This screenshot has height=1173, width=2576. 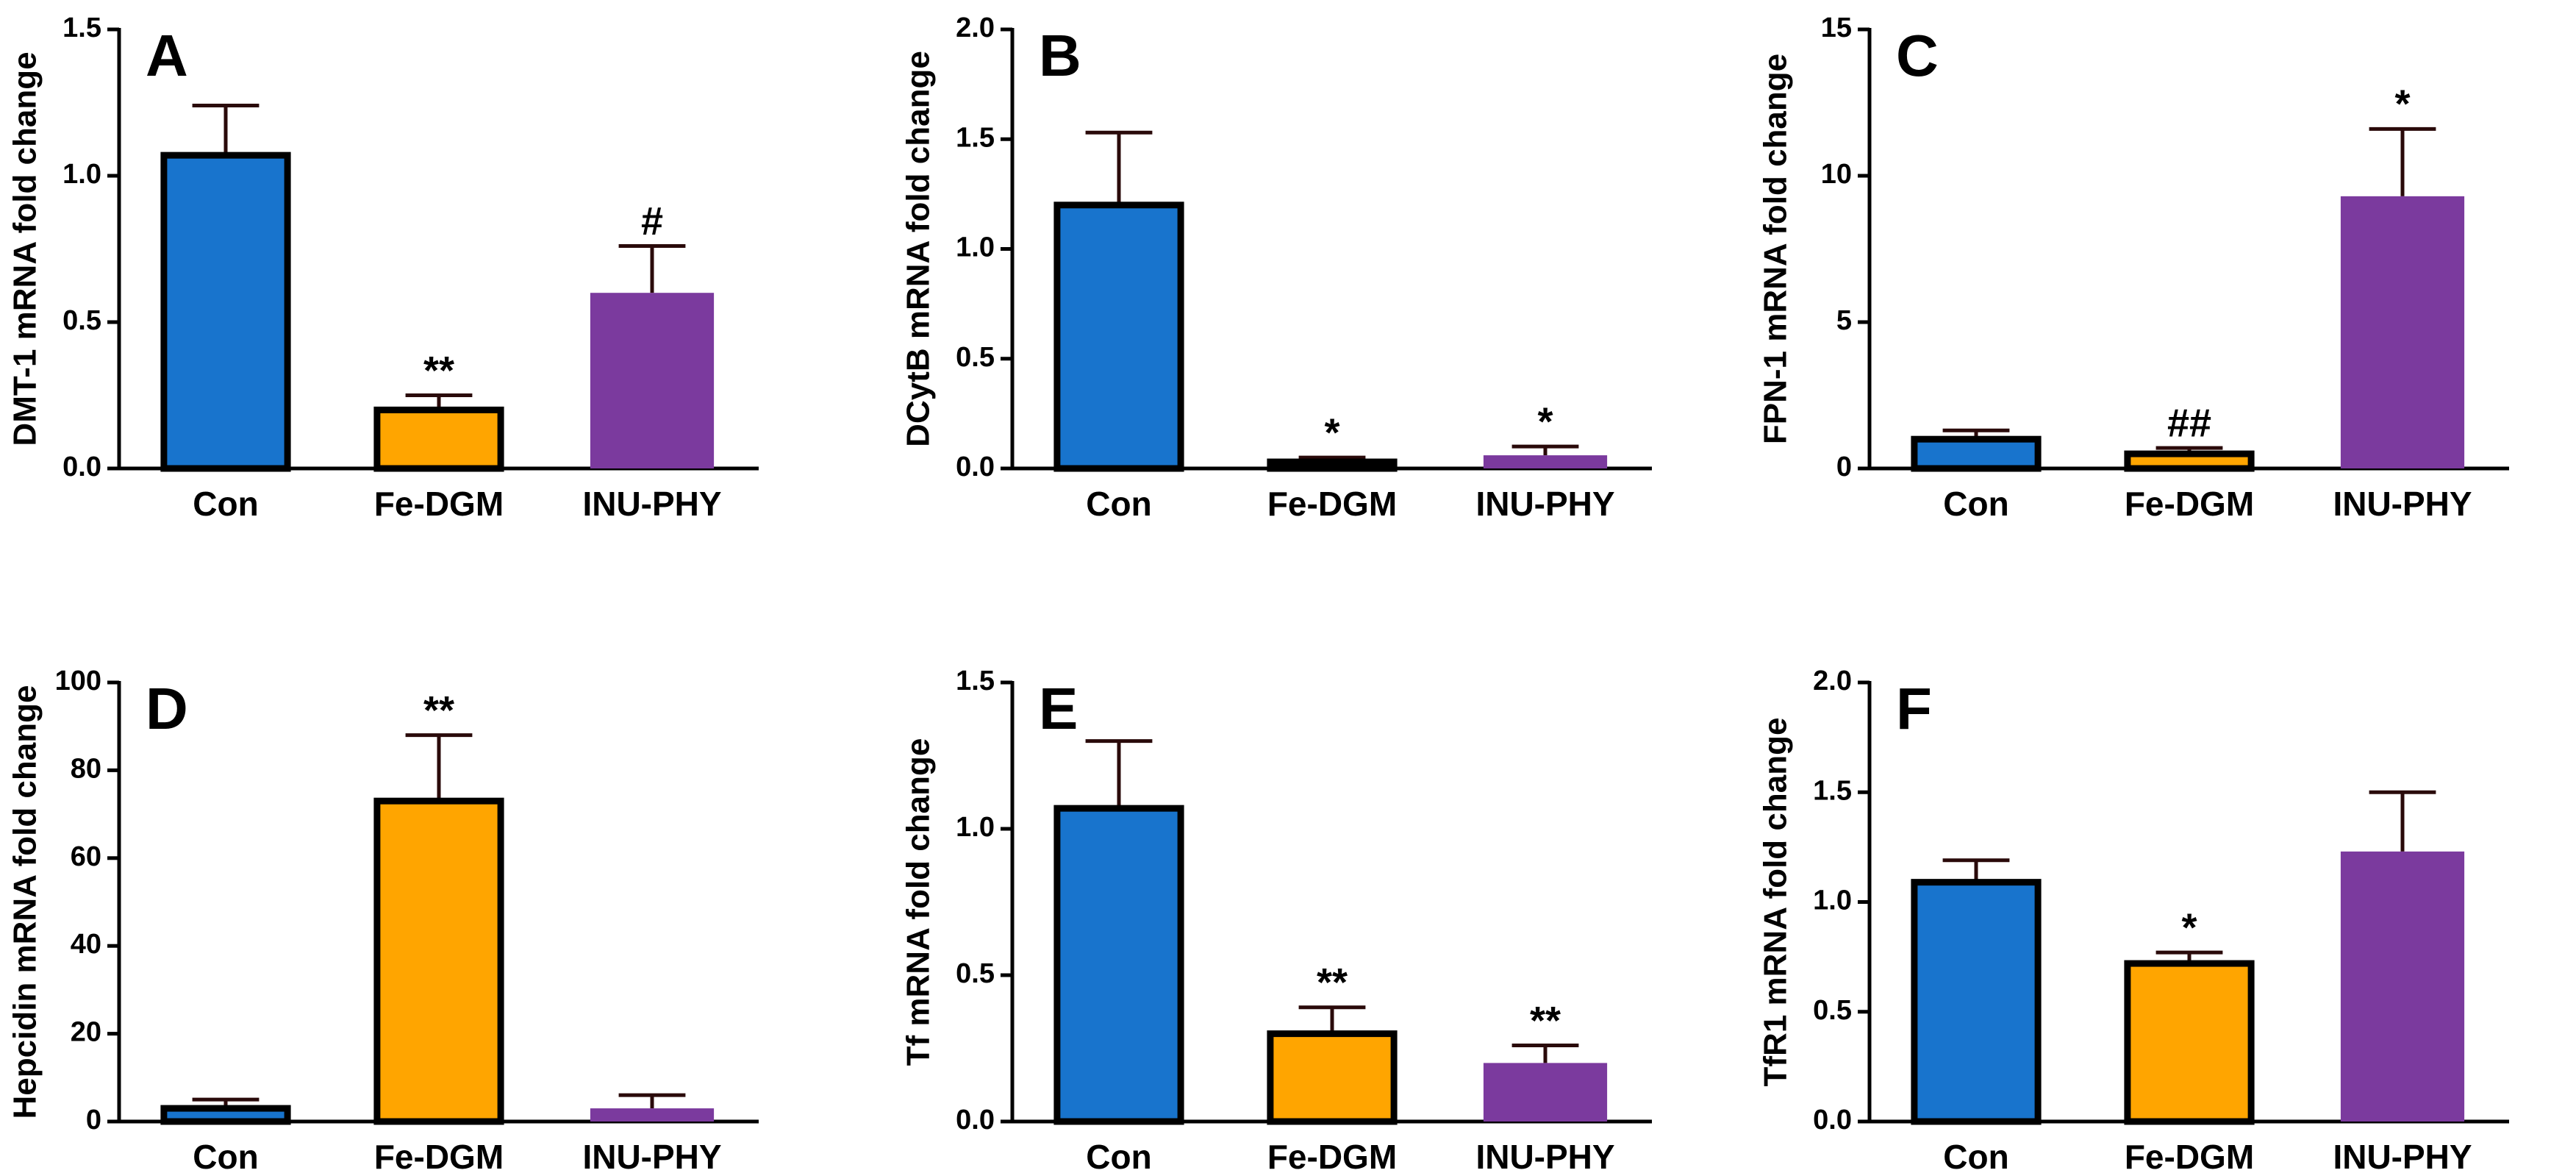 I want to click on y-axis-label: Hepcidin mRNA fold change, so click(x=25, y=902).